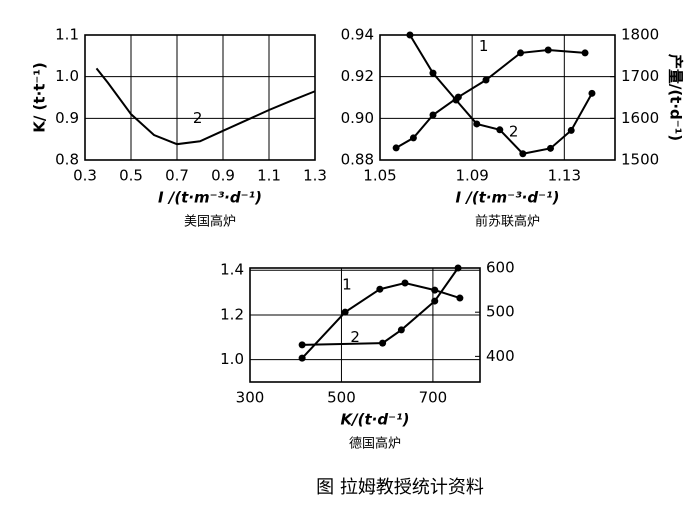 This screenshot has width=700, height=508. I want to click on x-tick-label: 1.13, so click(564, 176).